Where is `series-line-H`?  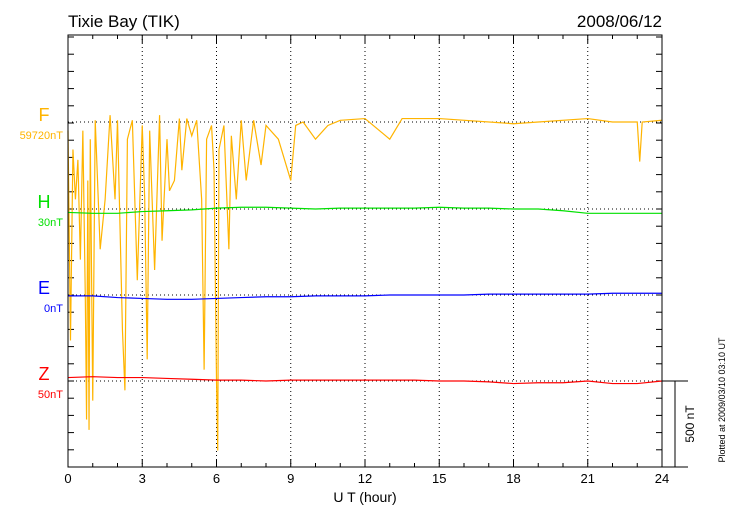 series-line-H is located at coordinates (364, 210).